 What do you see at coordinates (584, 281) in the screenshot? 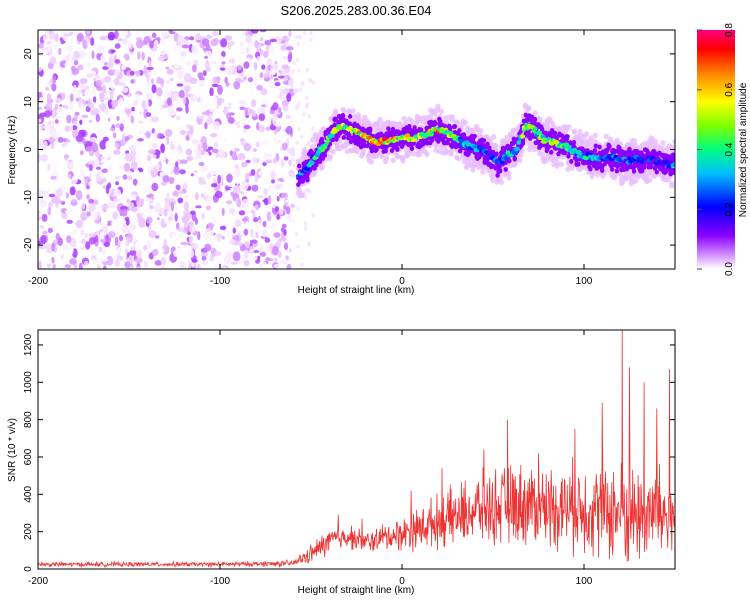
I see `x-tick-label: 100` at bounding box center [584, 281].